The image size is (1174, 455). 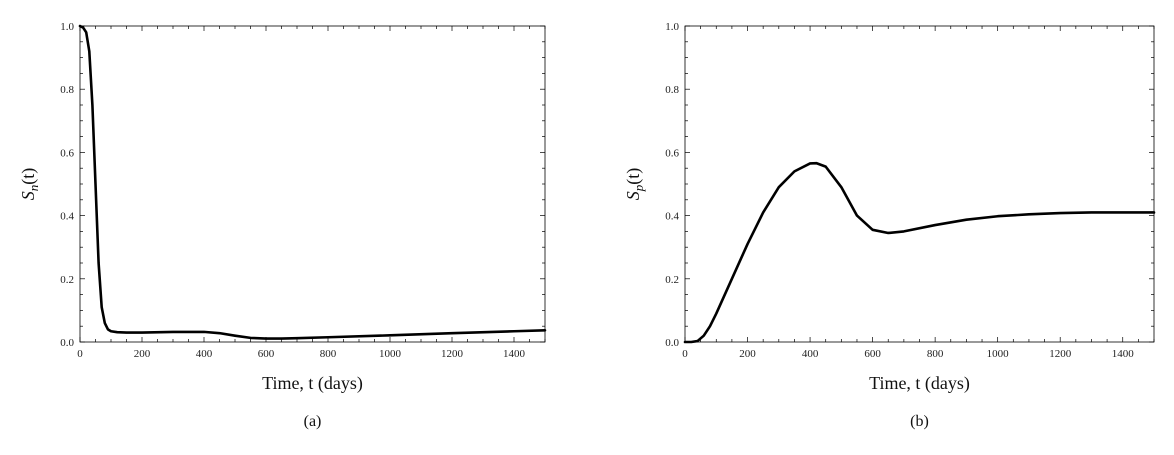 I want to click on y-axis-label: Sp(t), so click(x=634, y=184).